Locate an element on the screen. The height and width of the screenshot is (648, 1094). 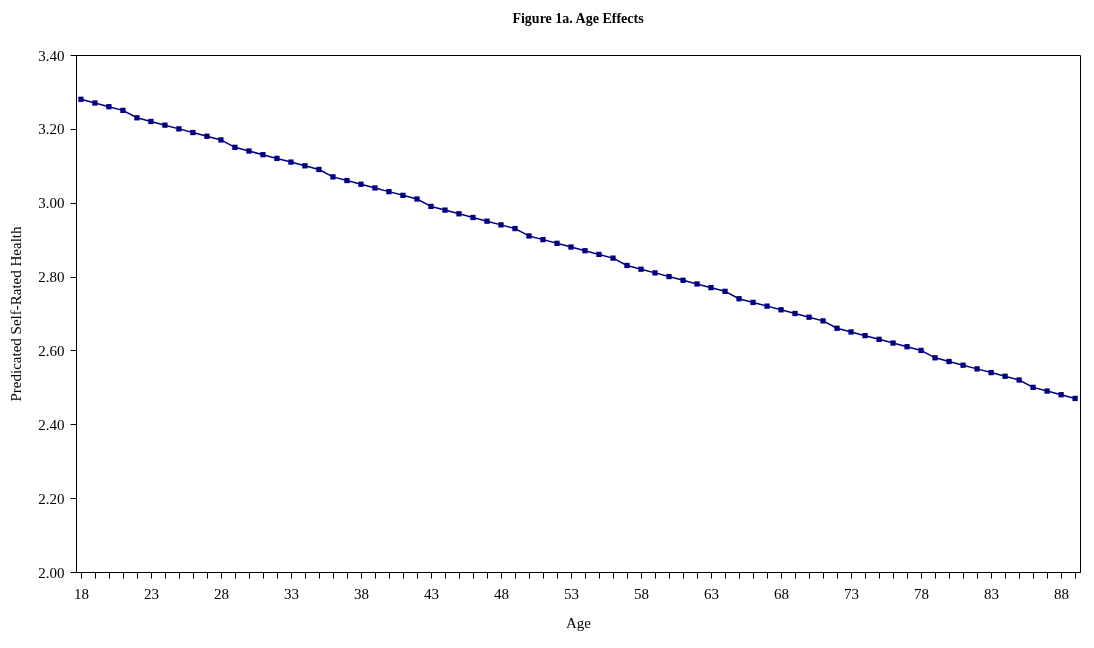
y-tick-label: 3.20 is located at coordinates (51, 129).